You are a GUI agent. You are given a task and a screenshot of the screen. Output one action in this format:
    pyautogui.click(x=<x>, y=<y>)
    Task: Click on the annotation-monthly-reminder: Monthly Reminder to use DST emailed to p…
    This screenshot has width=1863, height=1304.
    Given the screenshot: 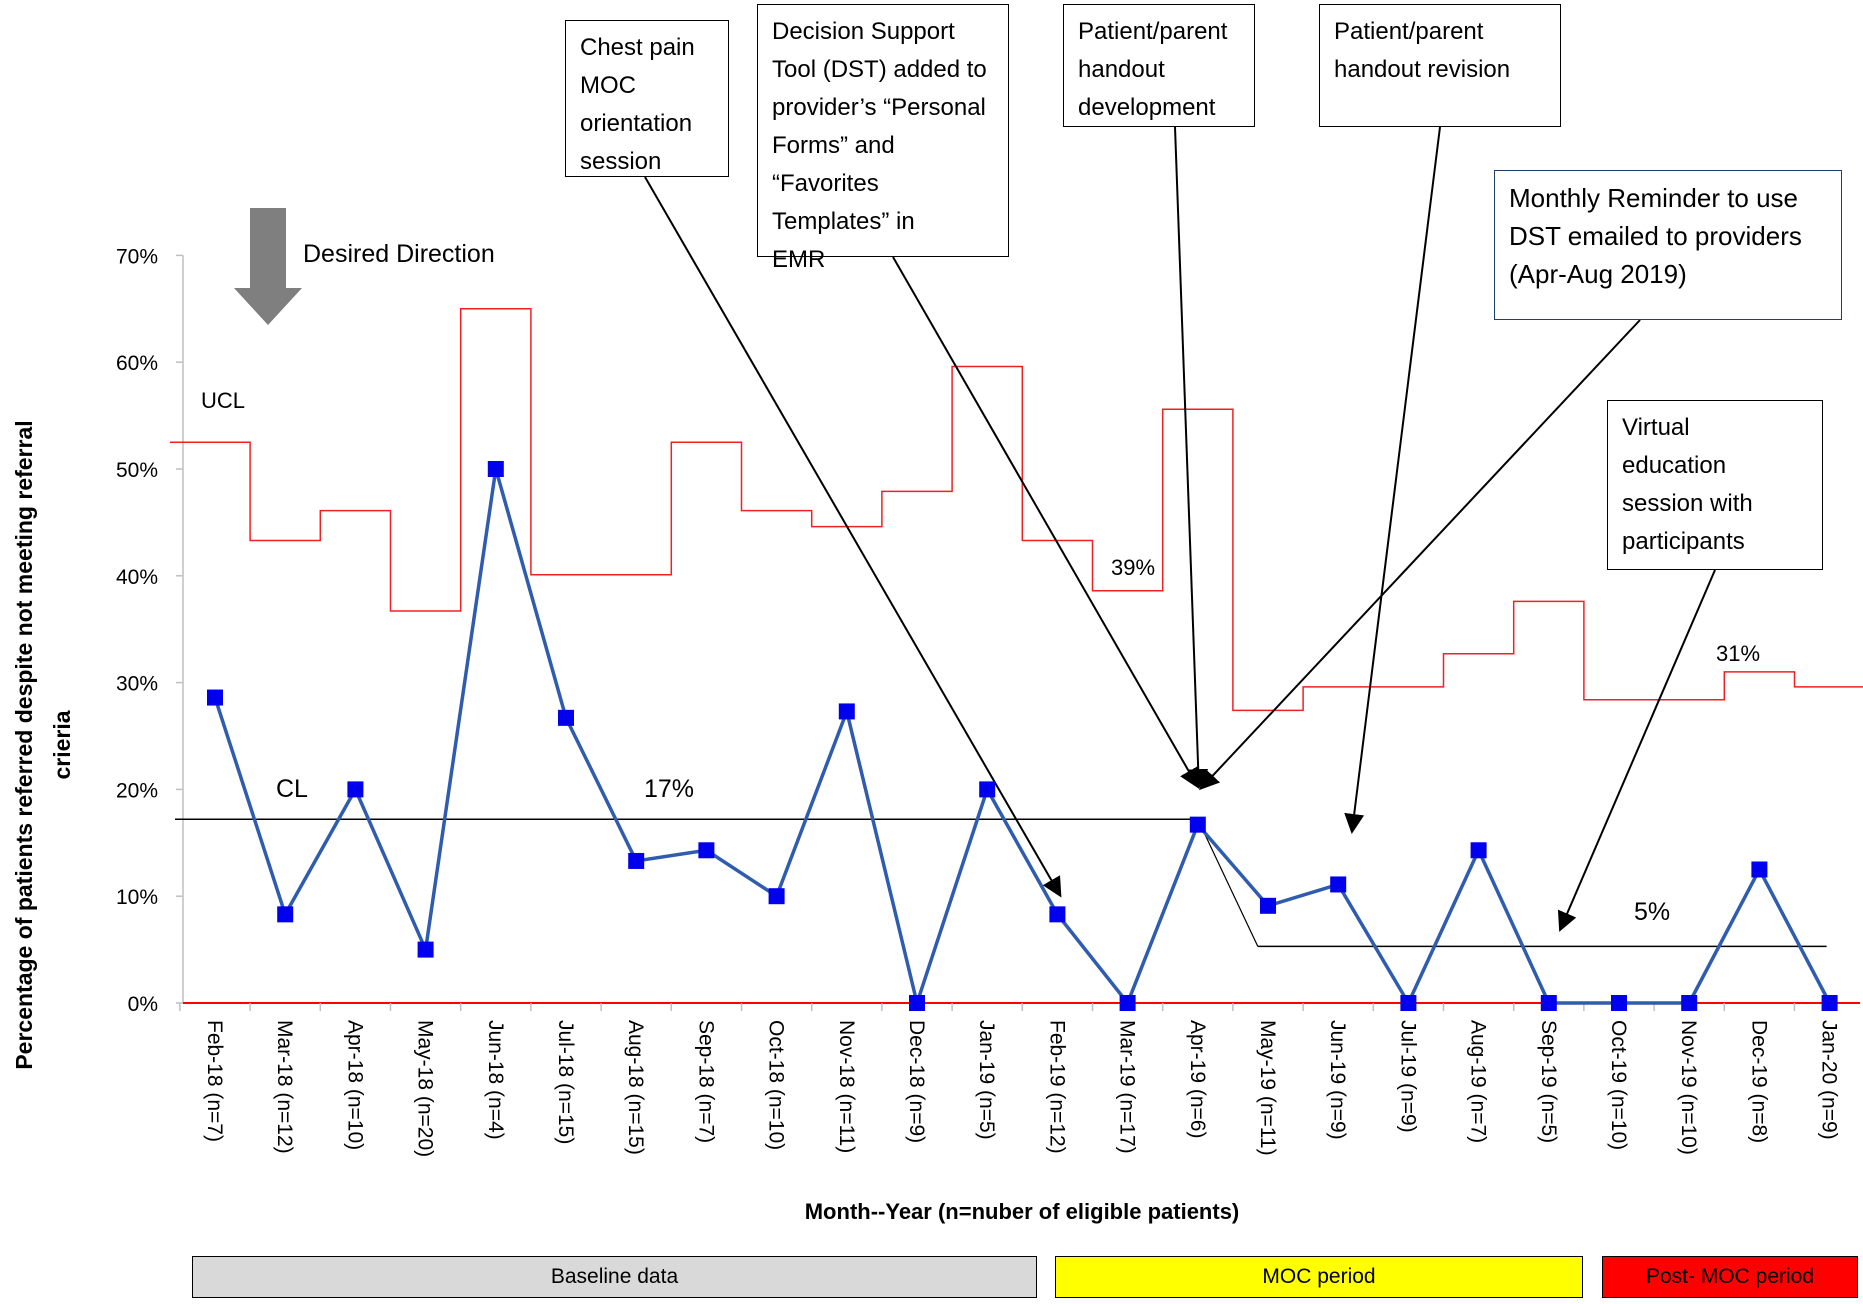 What is the action you would take?
    pyautogui.click(x=1668, y=245)
    